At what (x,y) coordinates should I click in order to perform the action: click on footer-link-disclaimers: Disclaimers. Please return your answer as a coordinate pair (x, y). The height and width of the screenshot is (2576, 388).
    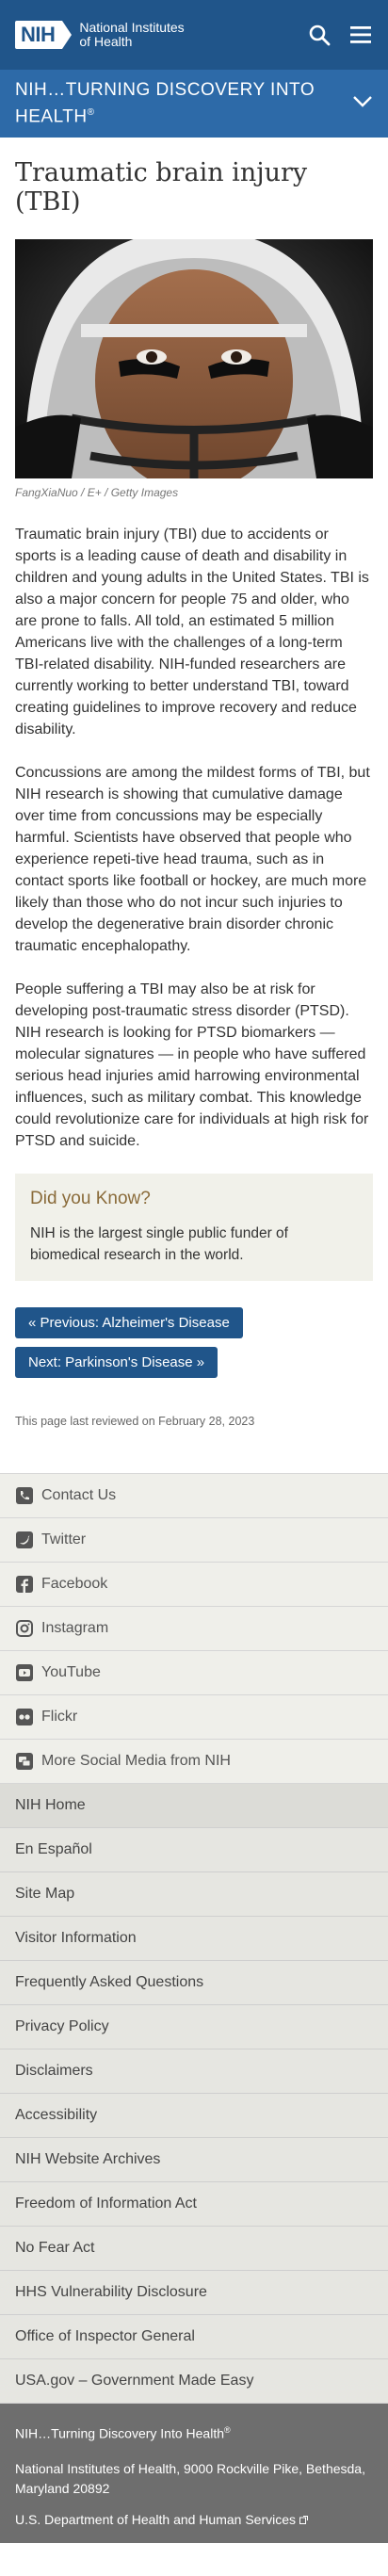
    Looking at the image, I should click on (194, 2071).